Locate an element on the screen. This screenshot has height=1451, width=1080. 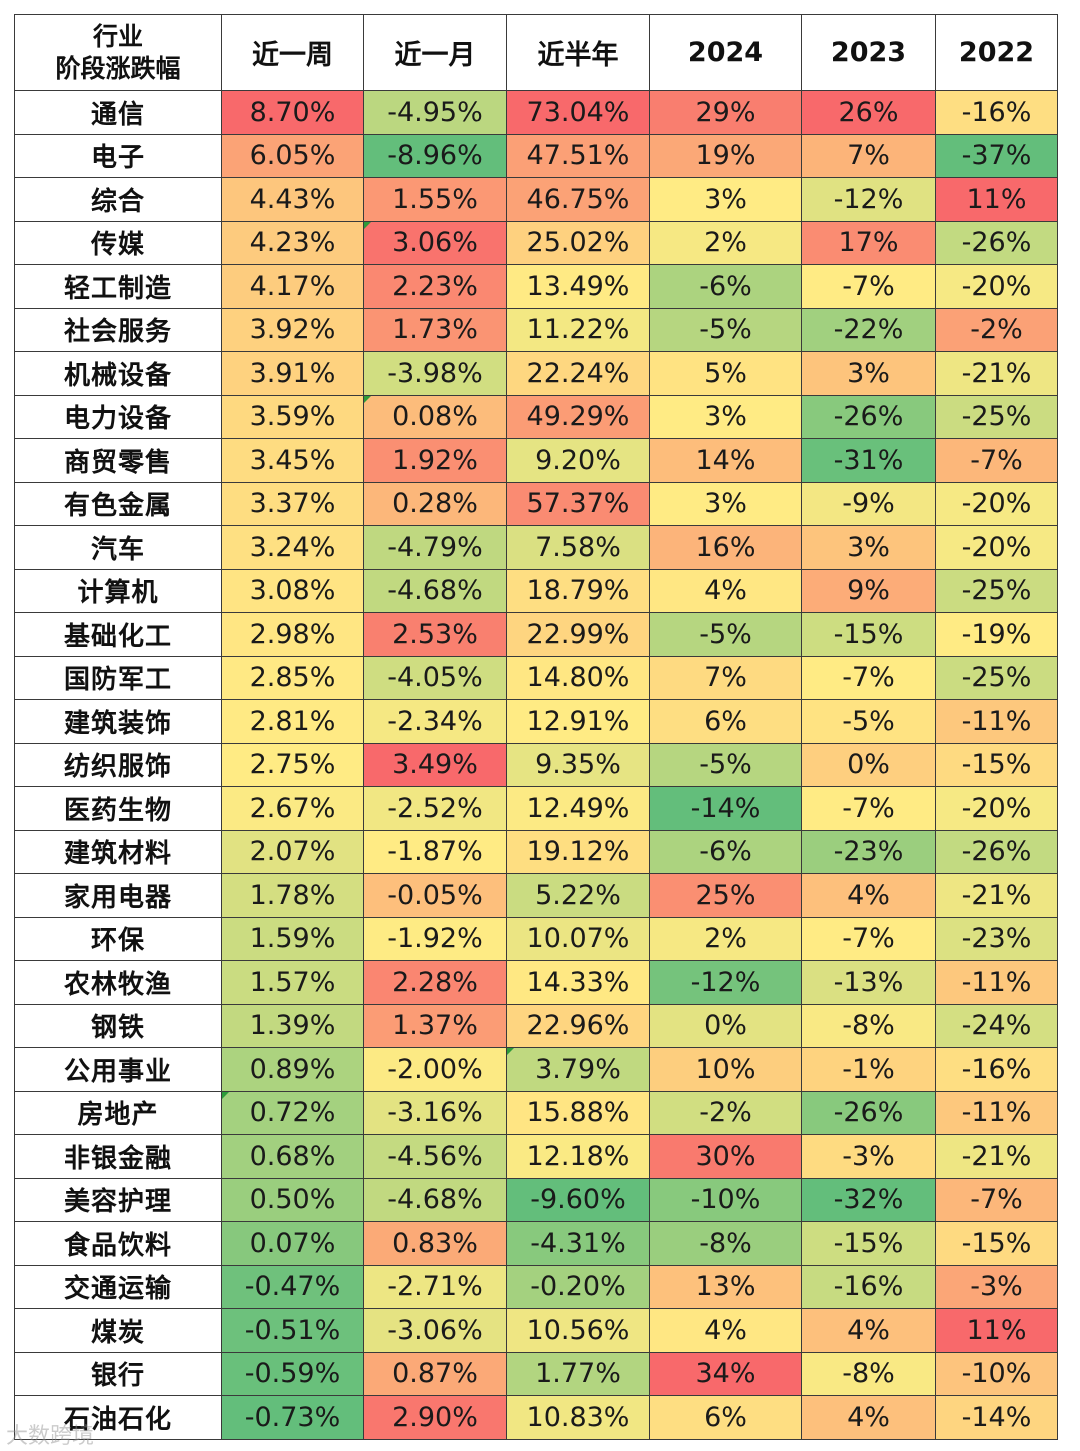
heatmap-cell: 5.22% is located at coordinates (578, 895).